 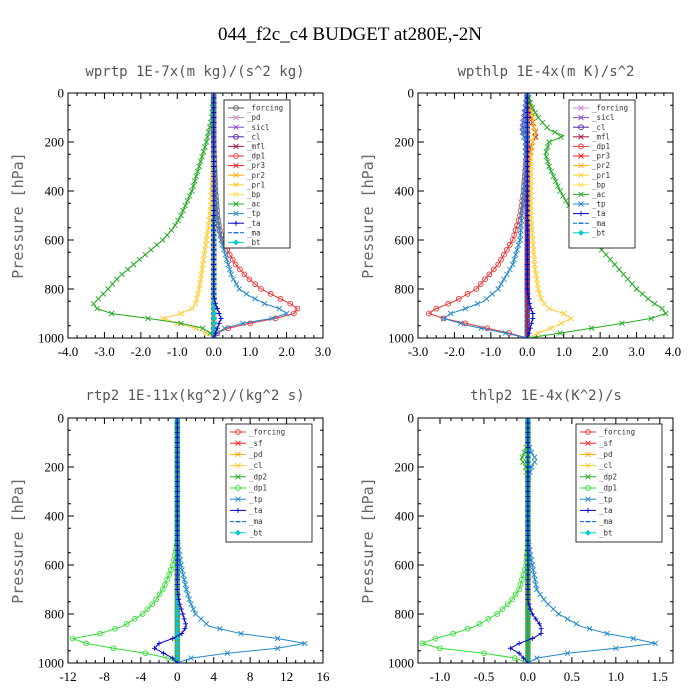 I want to click on legend-label: _ac, so click(x=254, y=204).